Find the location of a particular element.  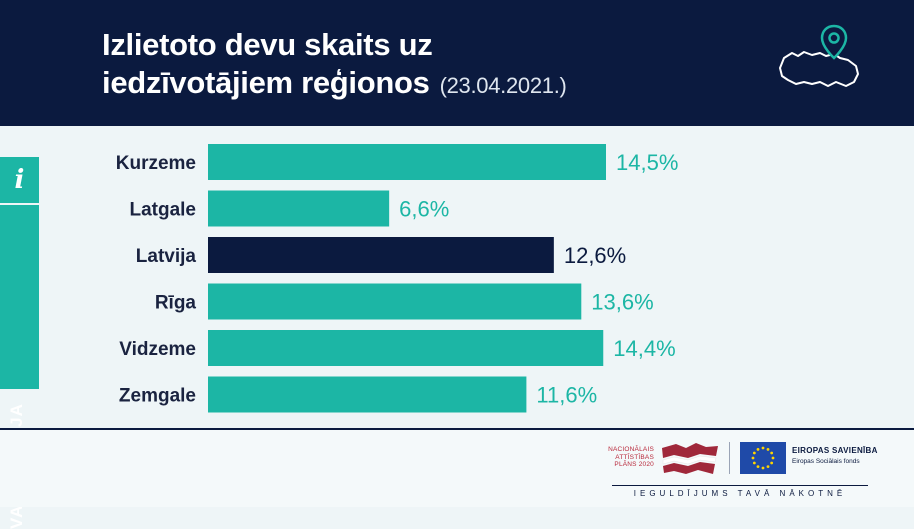

category-label: Latgale is located at coordinates (162, 210).